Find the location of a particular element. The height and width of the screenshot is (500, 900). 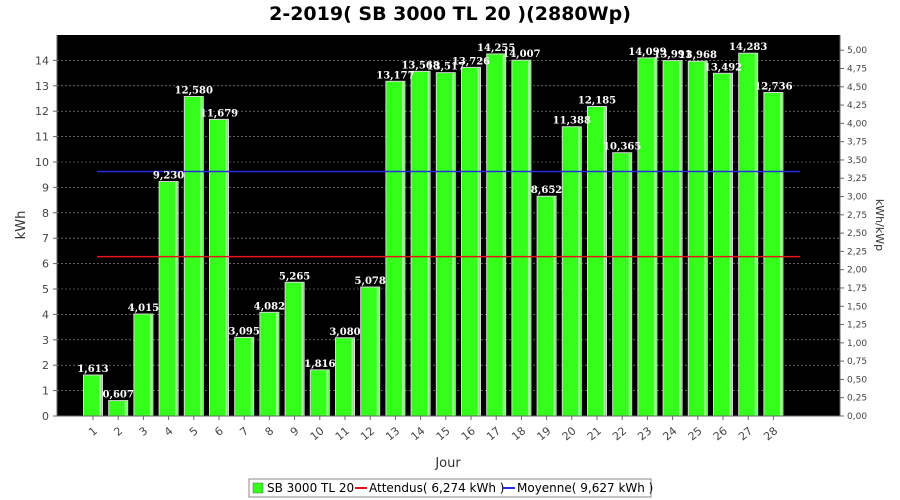

bar-value-label: 8,652 is located at coordinates (546, 190).